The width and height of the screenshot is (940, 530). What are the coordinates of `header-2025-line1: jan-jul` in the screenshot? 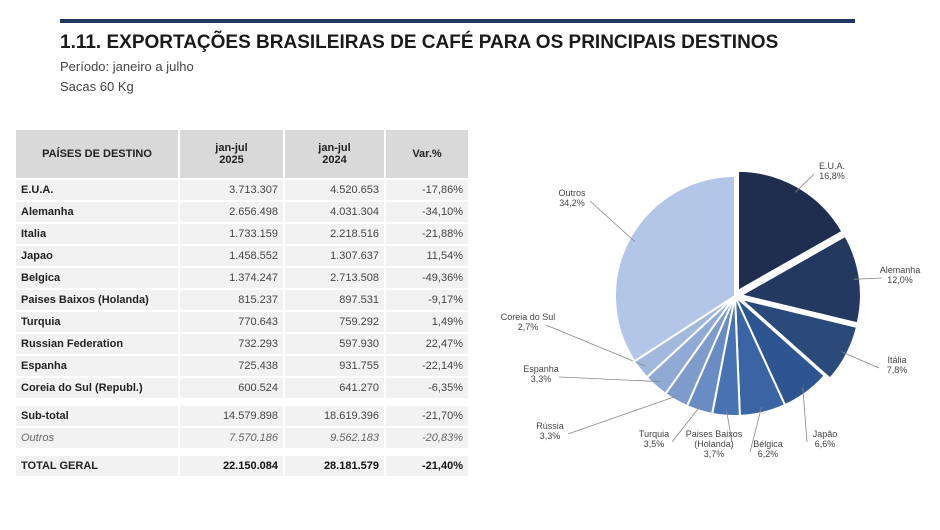 It's located at (231, 148).